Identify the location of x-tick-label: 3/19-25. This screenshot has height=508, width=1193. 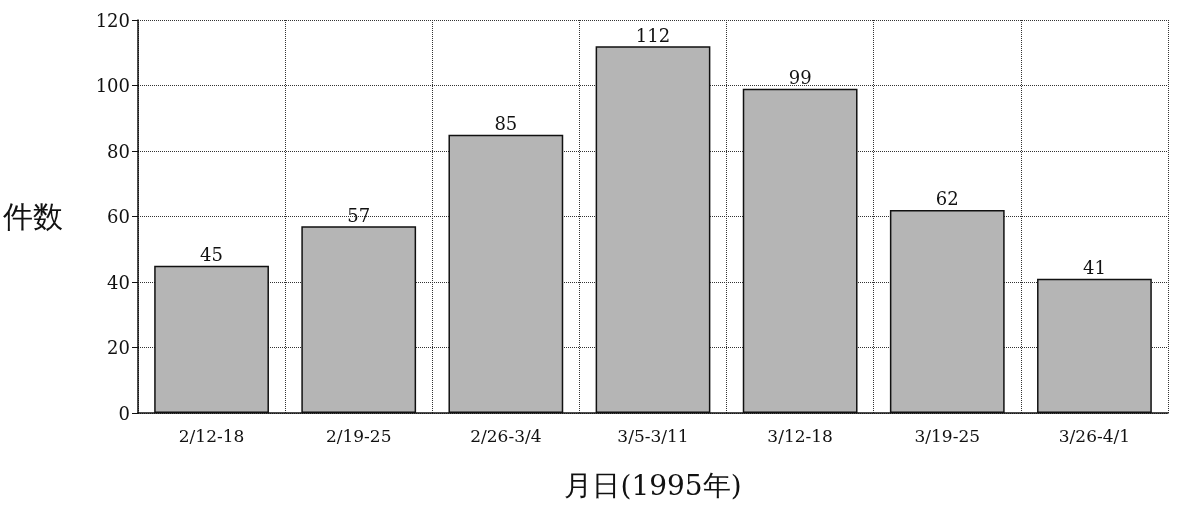
(947, 435).